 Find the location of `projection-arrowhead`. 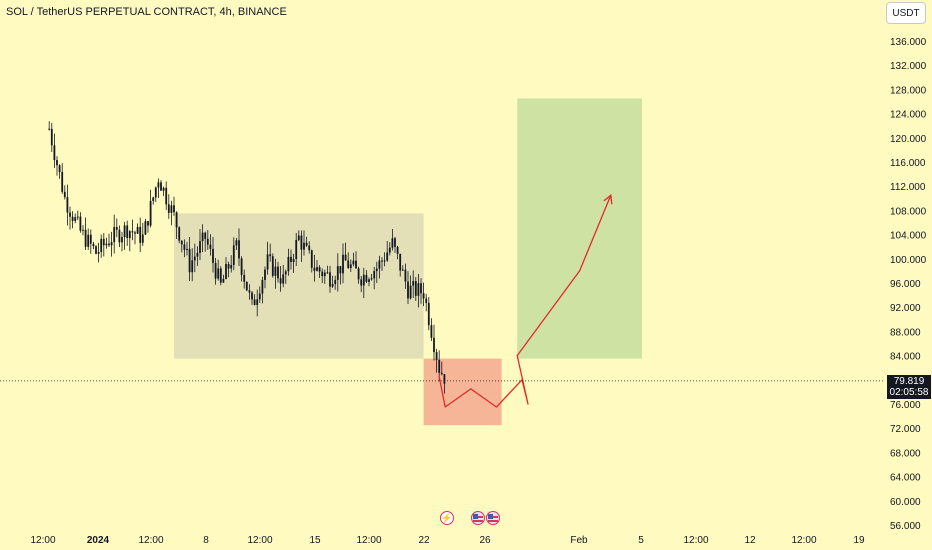

projection-arrowhead is located at coordinates (608, 199).